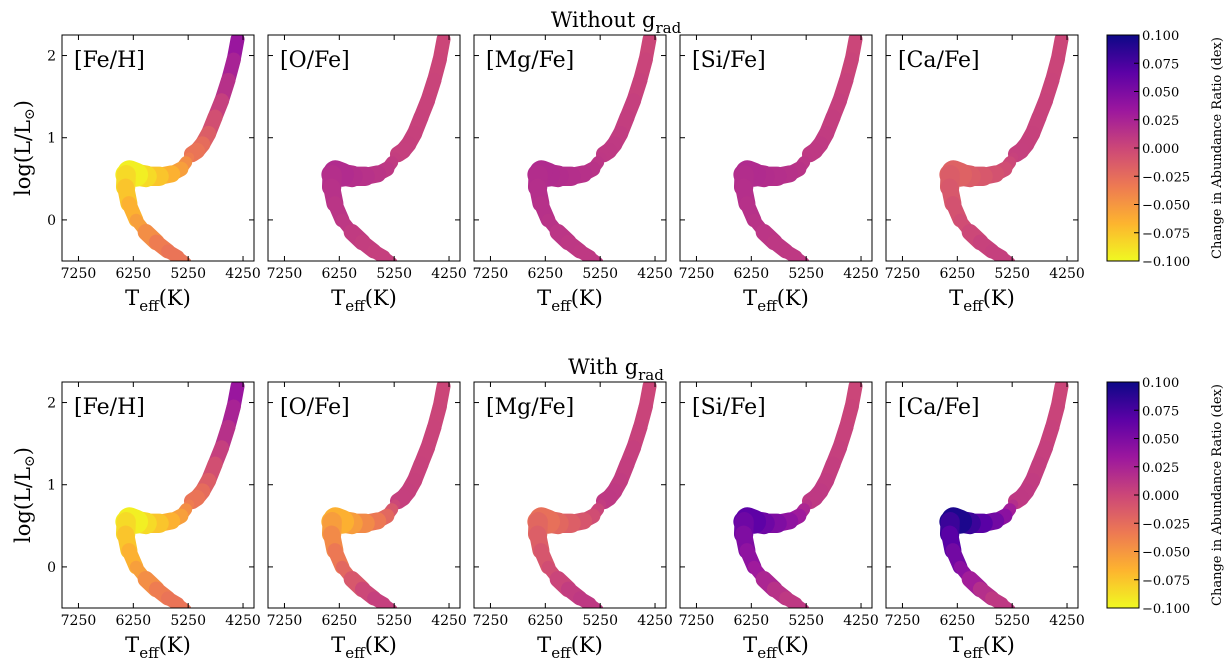  I want to click on colorbar-tick-label: 0.025, so click(1160, 121).